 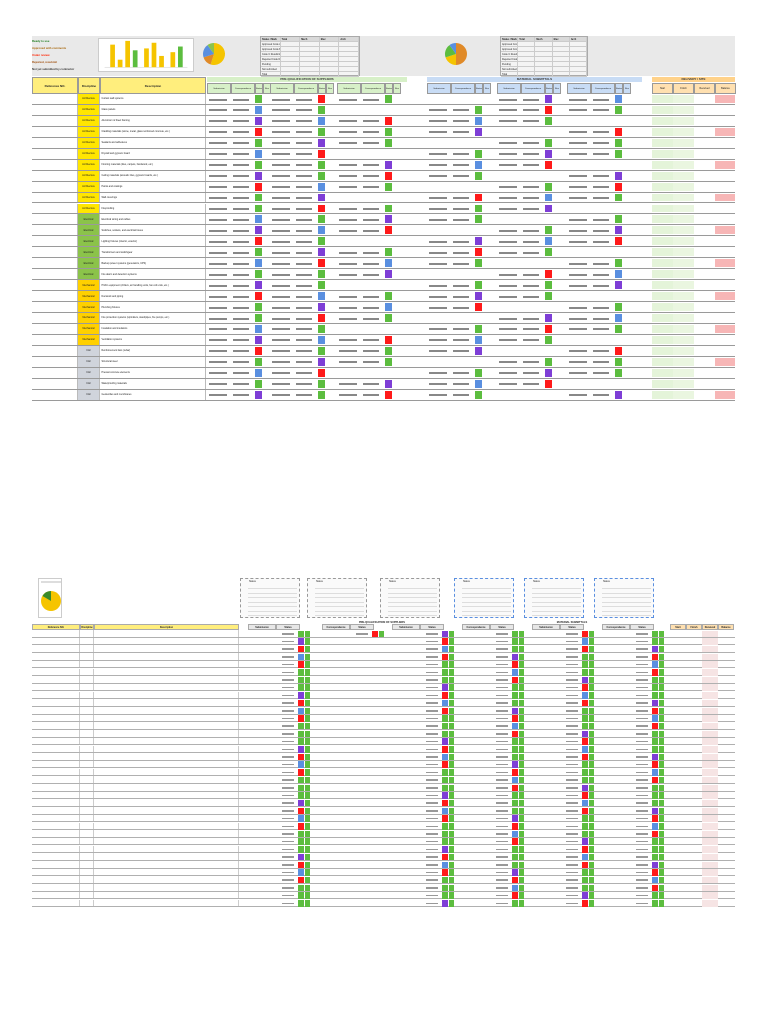 I want to click on status-pie-chart, so click(x=51, y=596).